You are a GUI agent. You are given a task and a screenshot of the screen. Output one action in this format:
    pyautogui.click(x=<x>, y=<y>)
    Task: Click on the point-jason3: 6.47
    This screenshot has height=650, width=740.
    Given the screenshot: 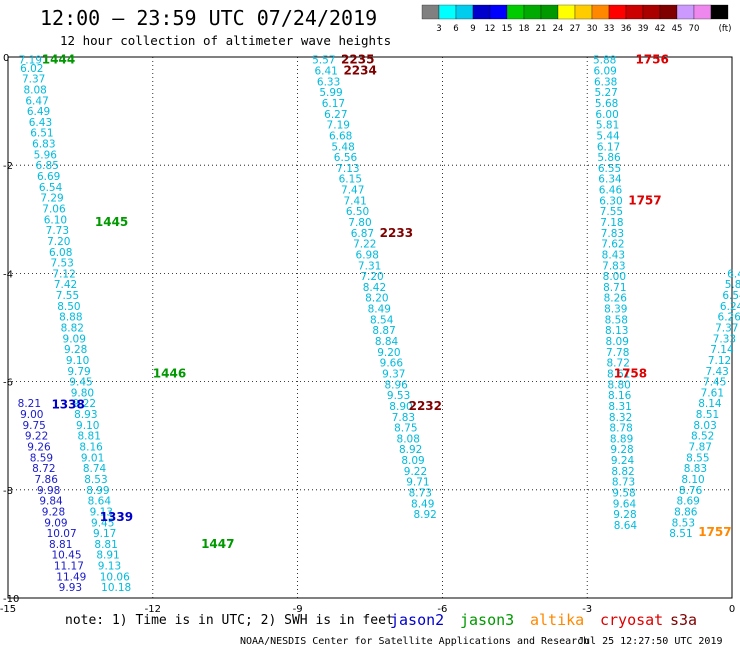 What is the action you would take?
    pyautogui.click(x=36, y=101)
    